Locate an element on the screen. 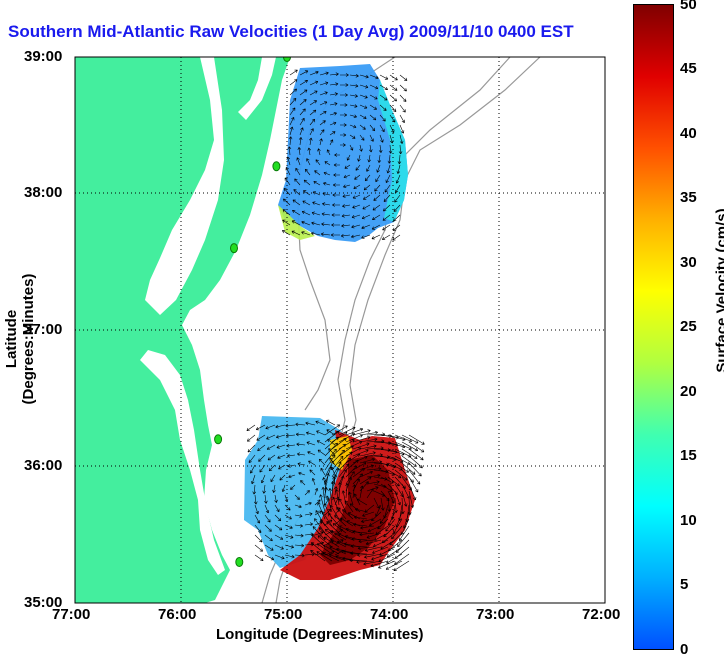 This screenshot has width=724, height=659. x-tick-label: 74:00 is located at coordinates (389, 614).